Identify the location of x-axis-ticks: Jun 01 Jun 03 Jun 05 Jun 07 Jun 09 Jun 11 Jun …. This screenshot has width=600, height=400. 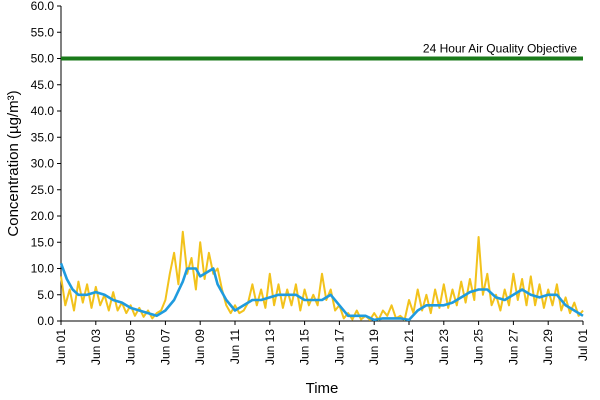
(322, 343).